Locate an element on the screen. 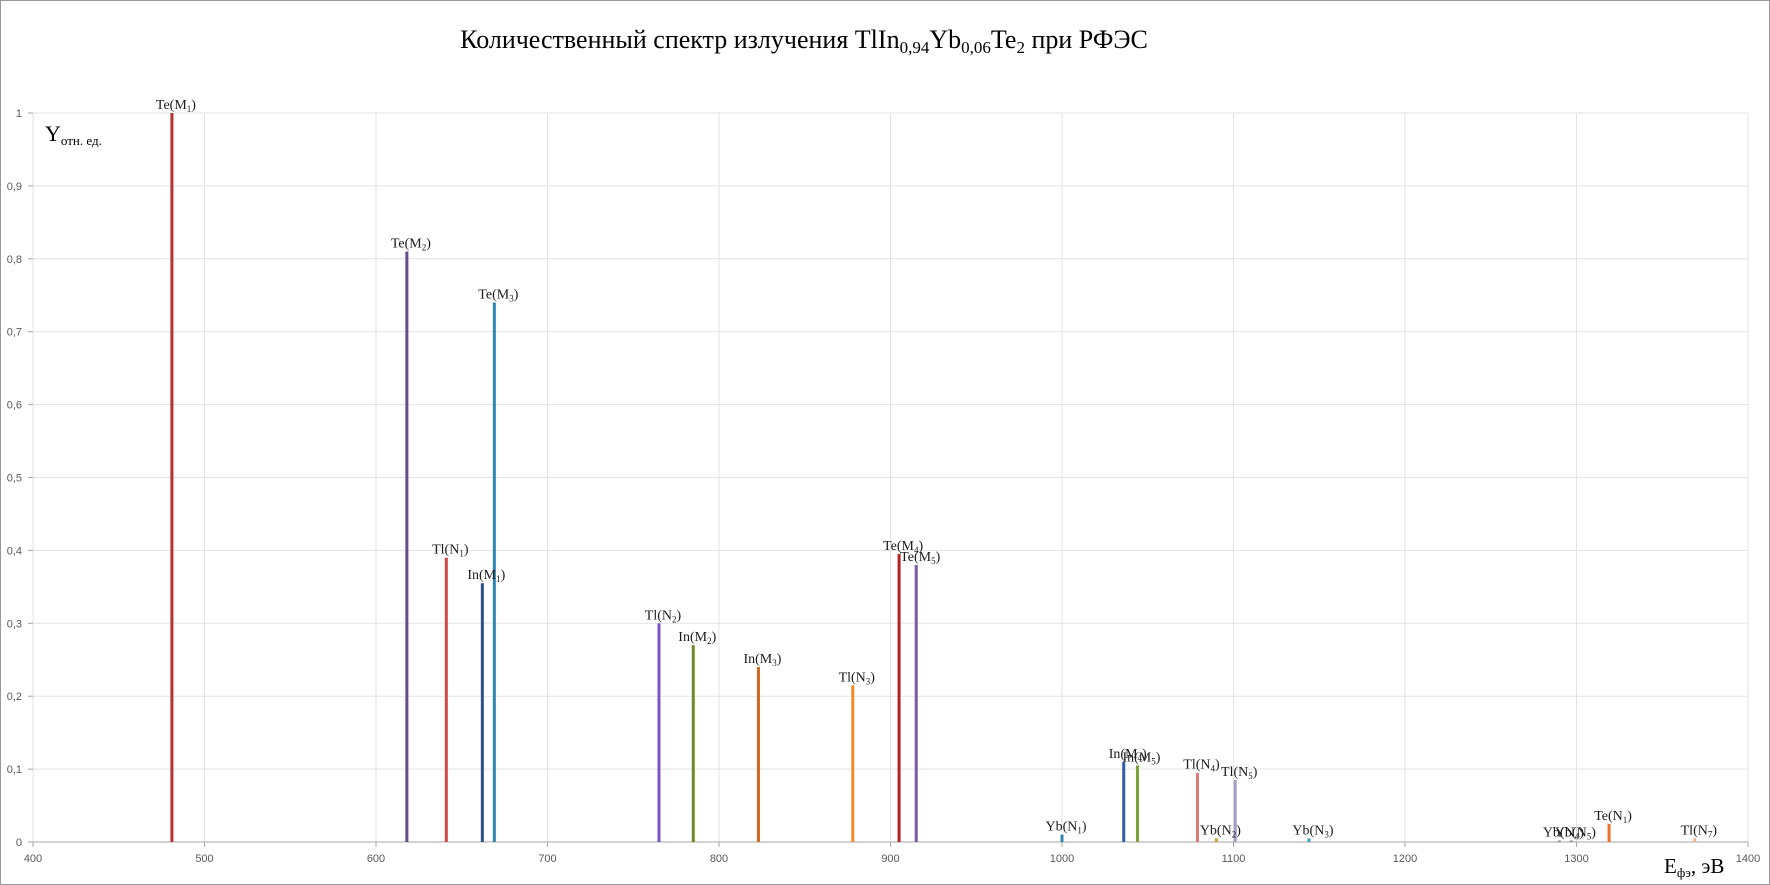 The height and width of the screenshot is (885, 1770). y-tick-label: 0,9 is located at coordinates (14, 187).